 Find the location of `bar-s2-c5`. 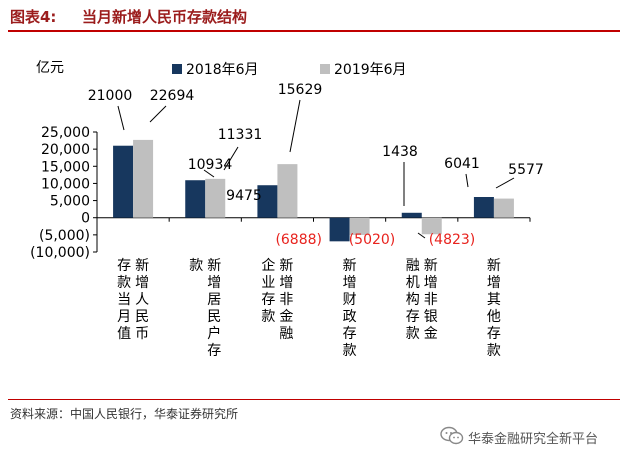

bar-s2-c5 is located at coordinates (431, 226).